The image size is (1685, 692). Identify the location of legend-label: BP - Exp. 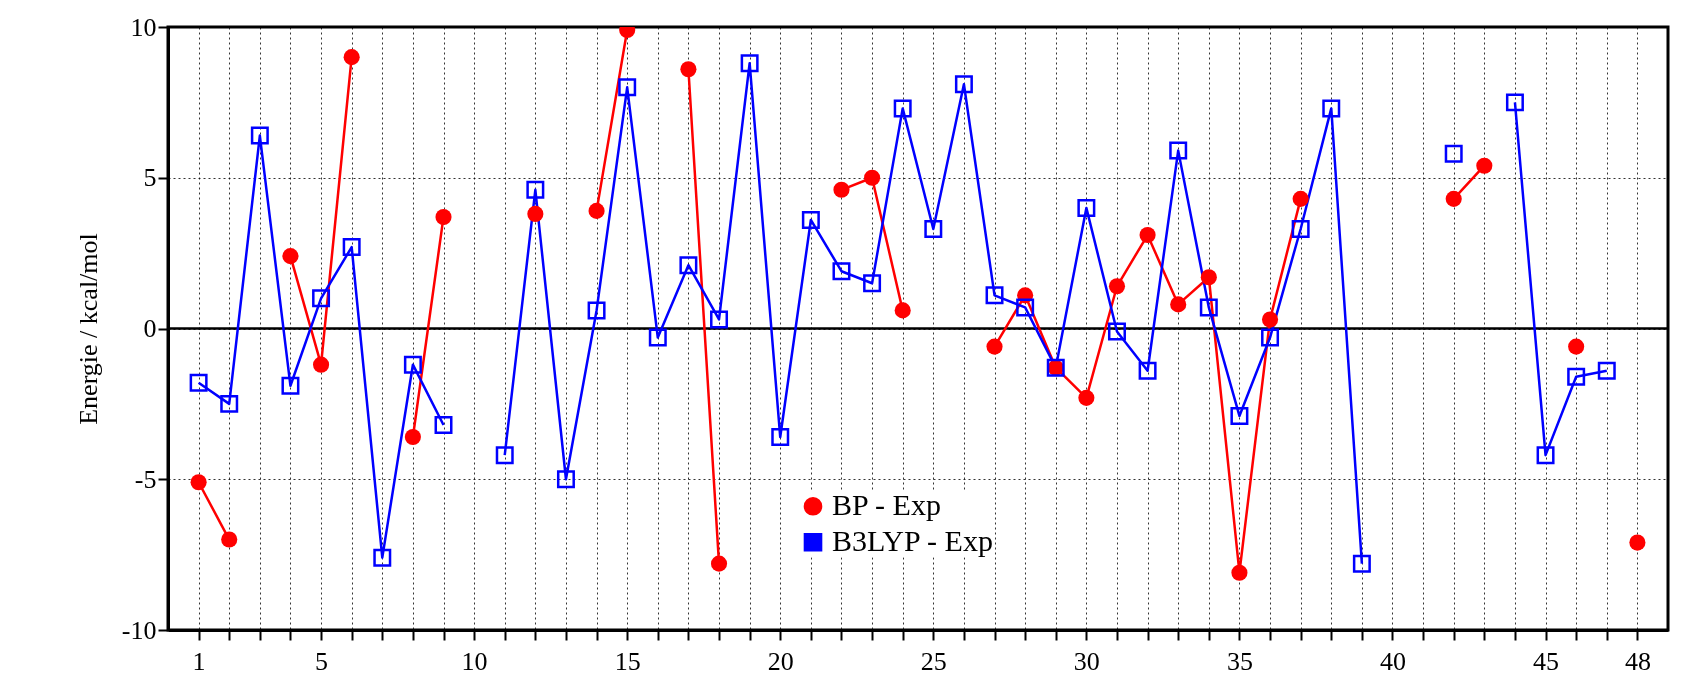
(886, 505).